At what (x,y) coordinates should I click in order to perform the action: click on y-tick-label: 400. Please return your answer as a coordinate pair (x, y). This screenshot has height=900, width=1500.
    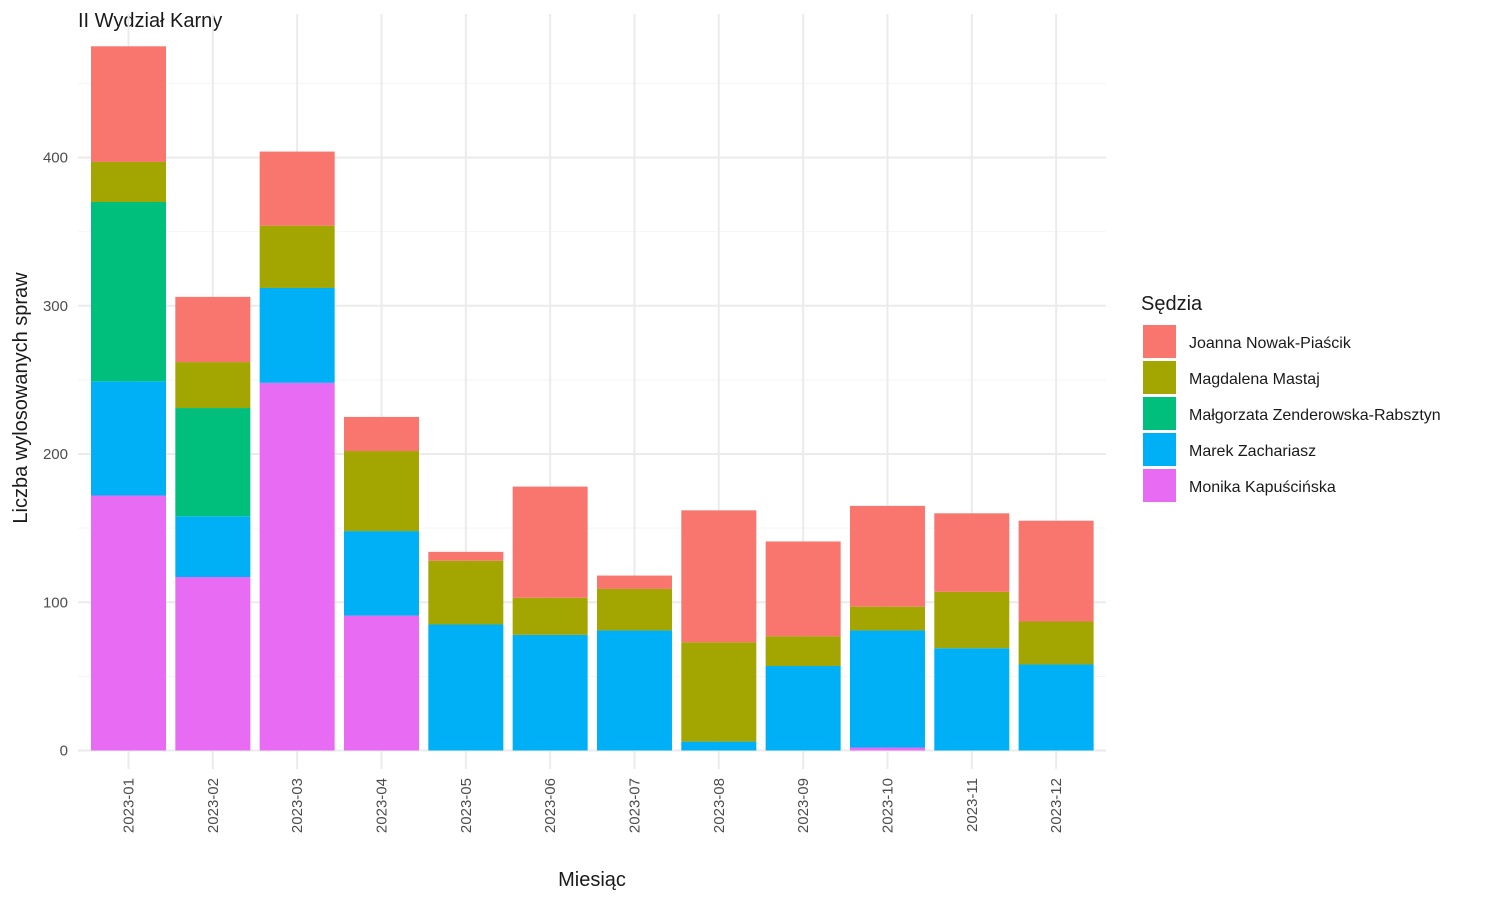
    Looking at the image, I should click on (55, 158).